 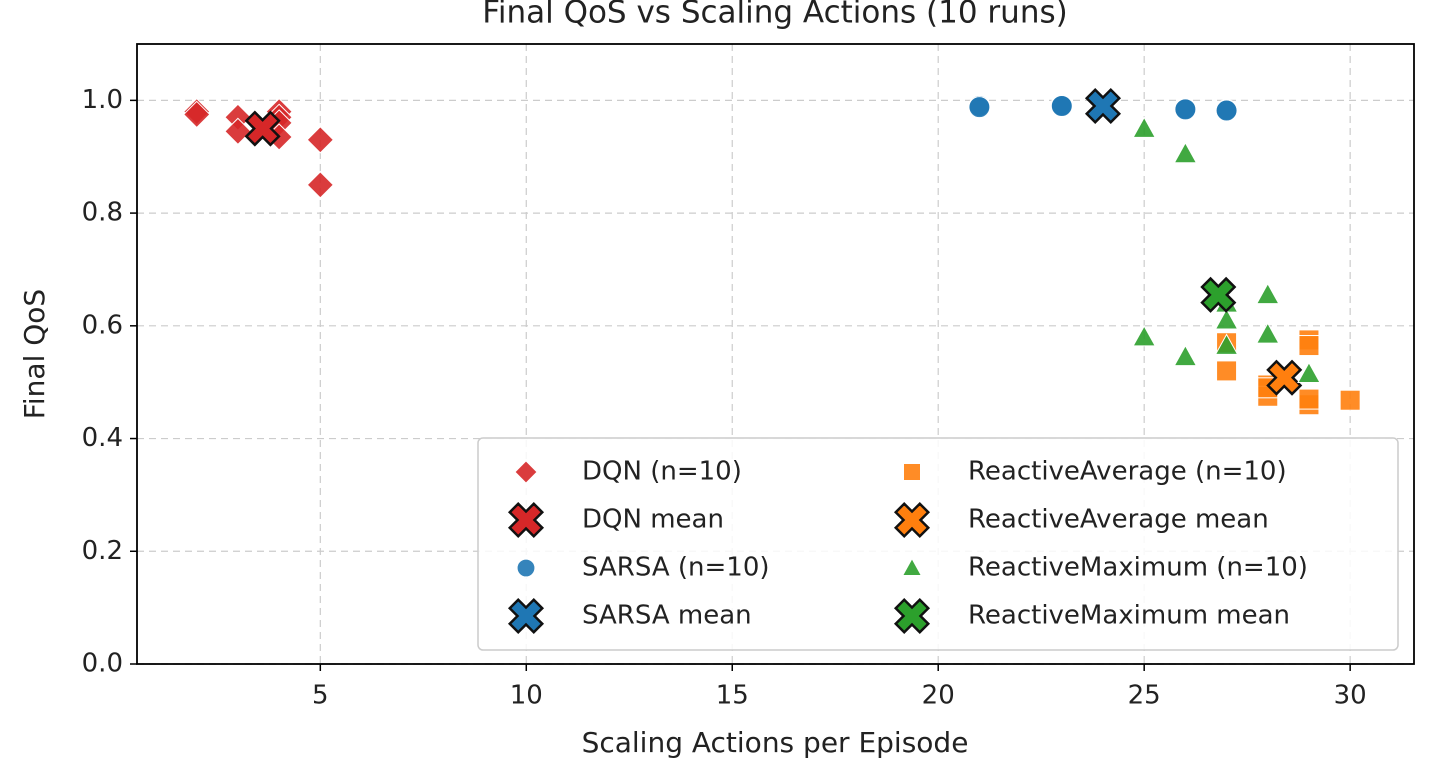 What do you see at coordinates (732, 696) in the screenshot?
I see `x-tick-label: 15` at bounding box center [732, 696].